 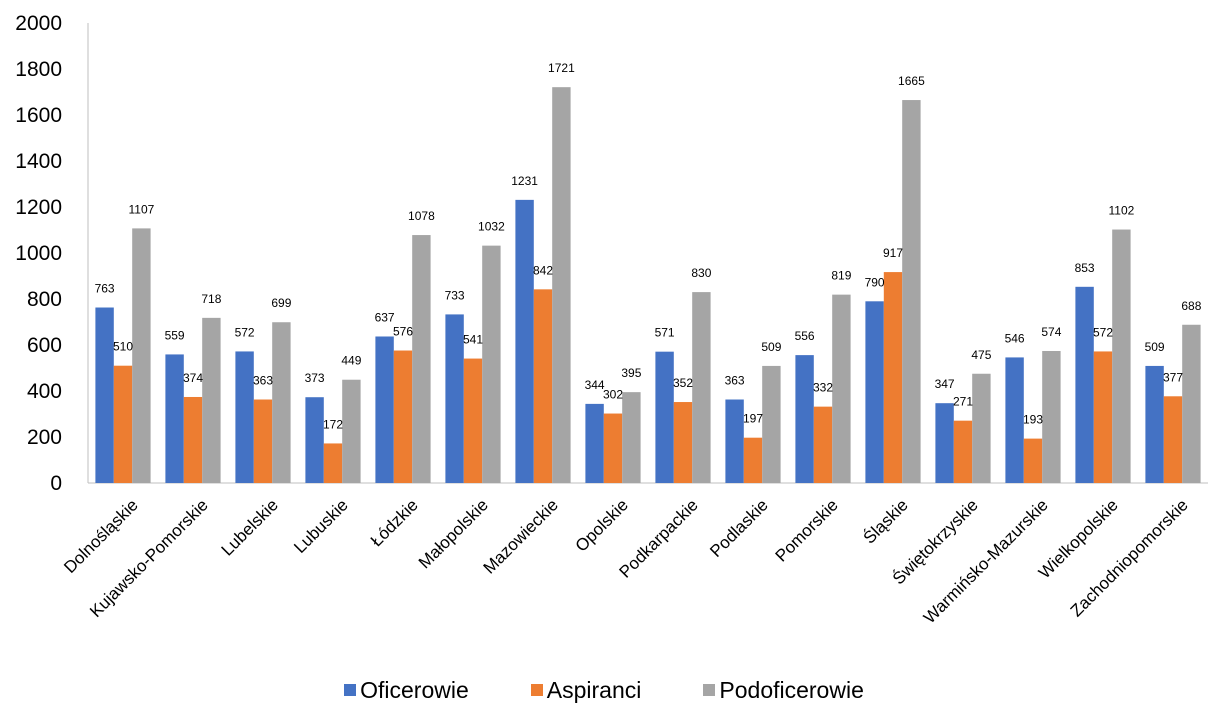 I want to click on data-label: 510, so click(x=123, y=347).